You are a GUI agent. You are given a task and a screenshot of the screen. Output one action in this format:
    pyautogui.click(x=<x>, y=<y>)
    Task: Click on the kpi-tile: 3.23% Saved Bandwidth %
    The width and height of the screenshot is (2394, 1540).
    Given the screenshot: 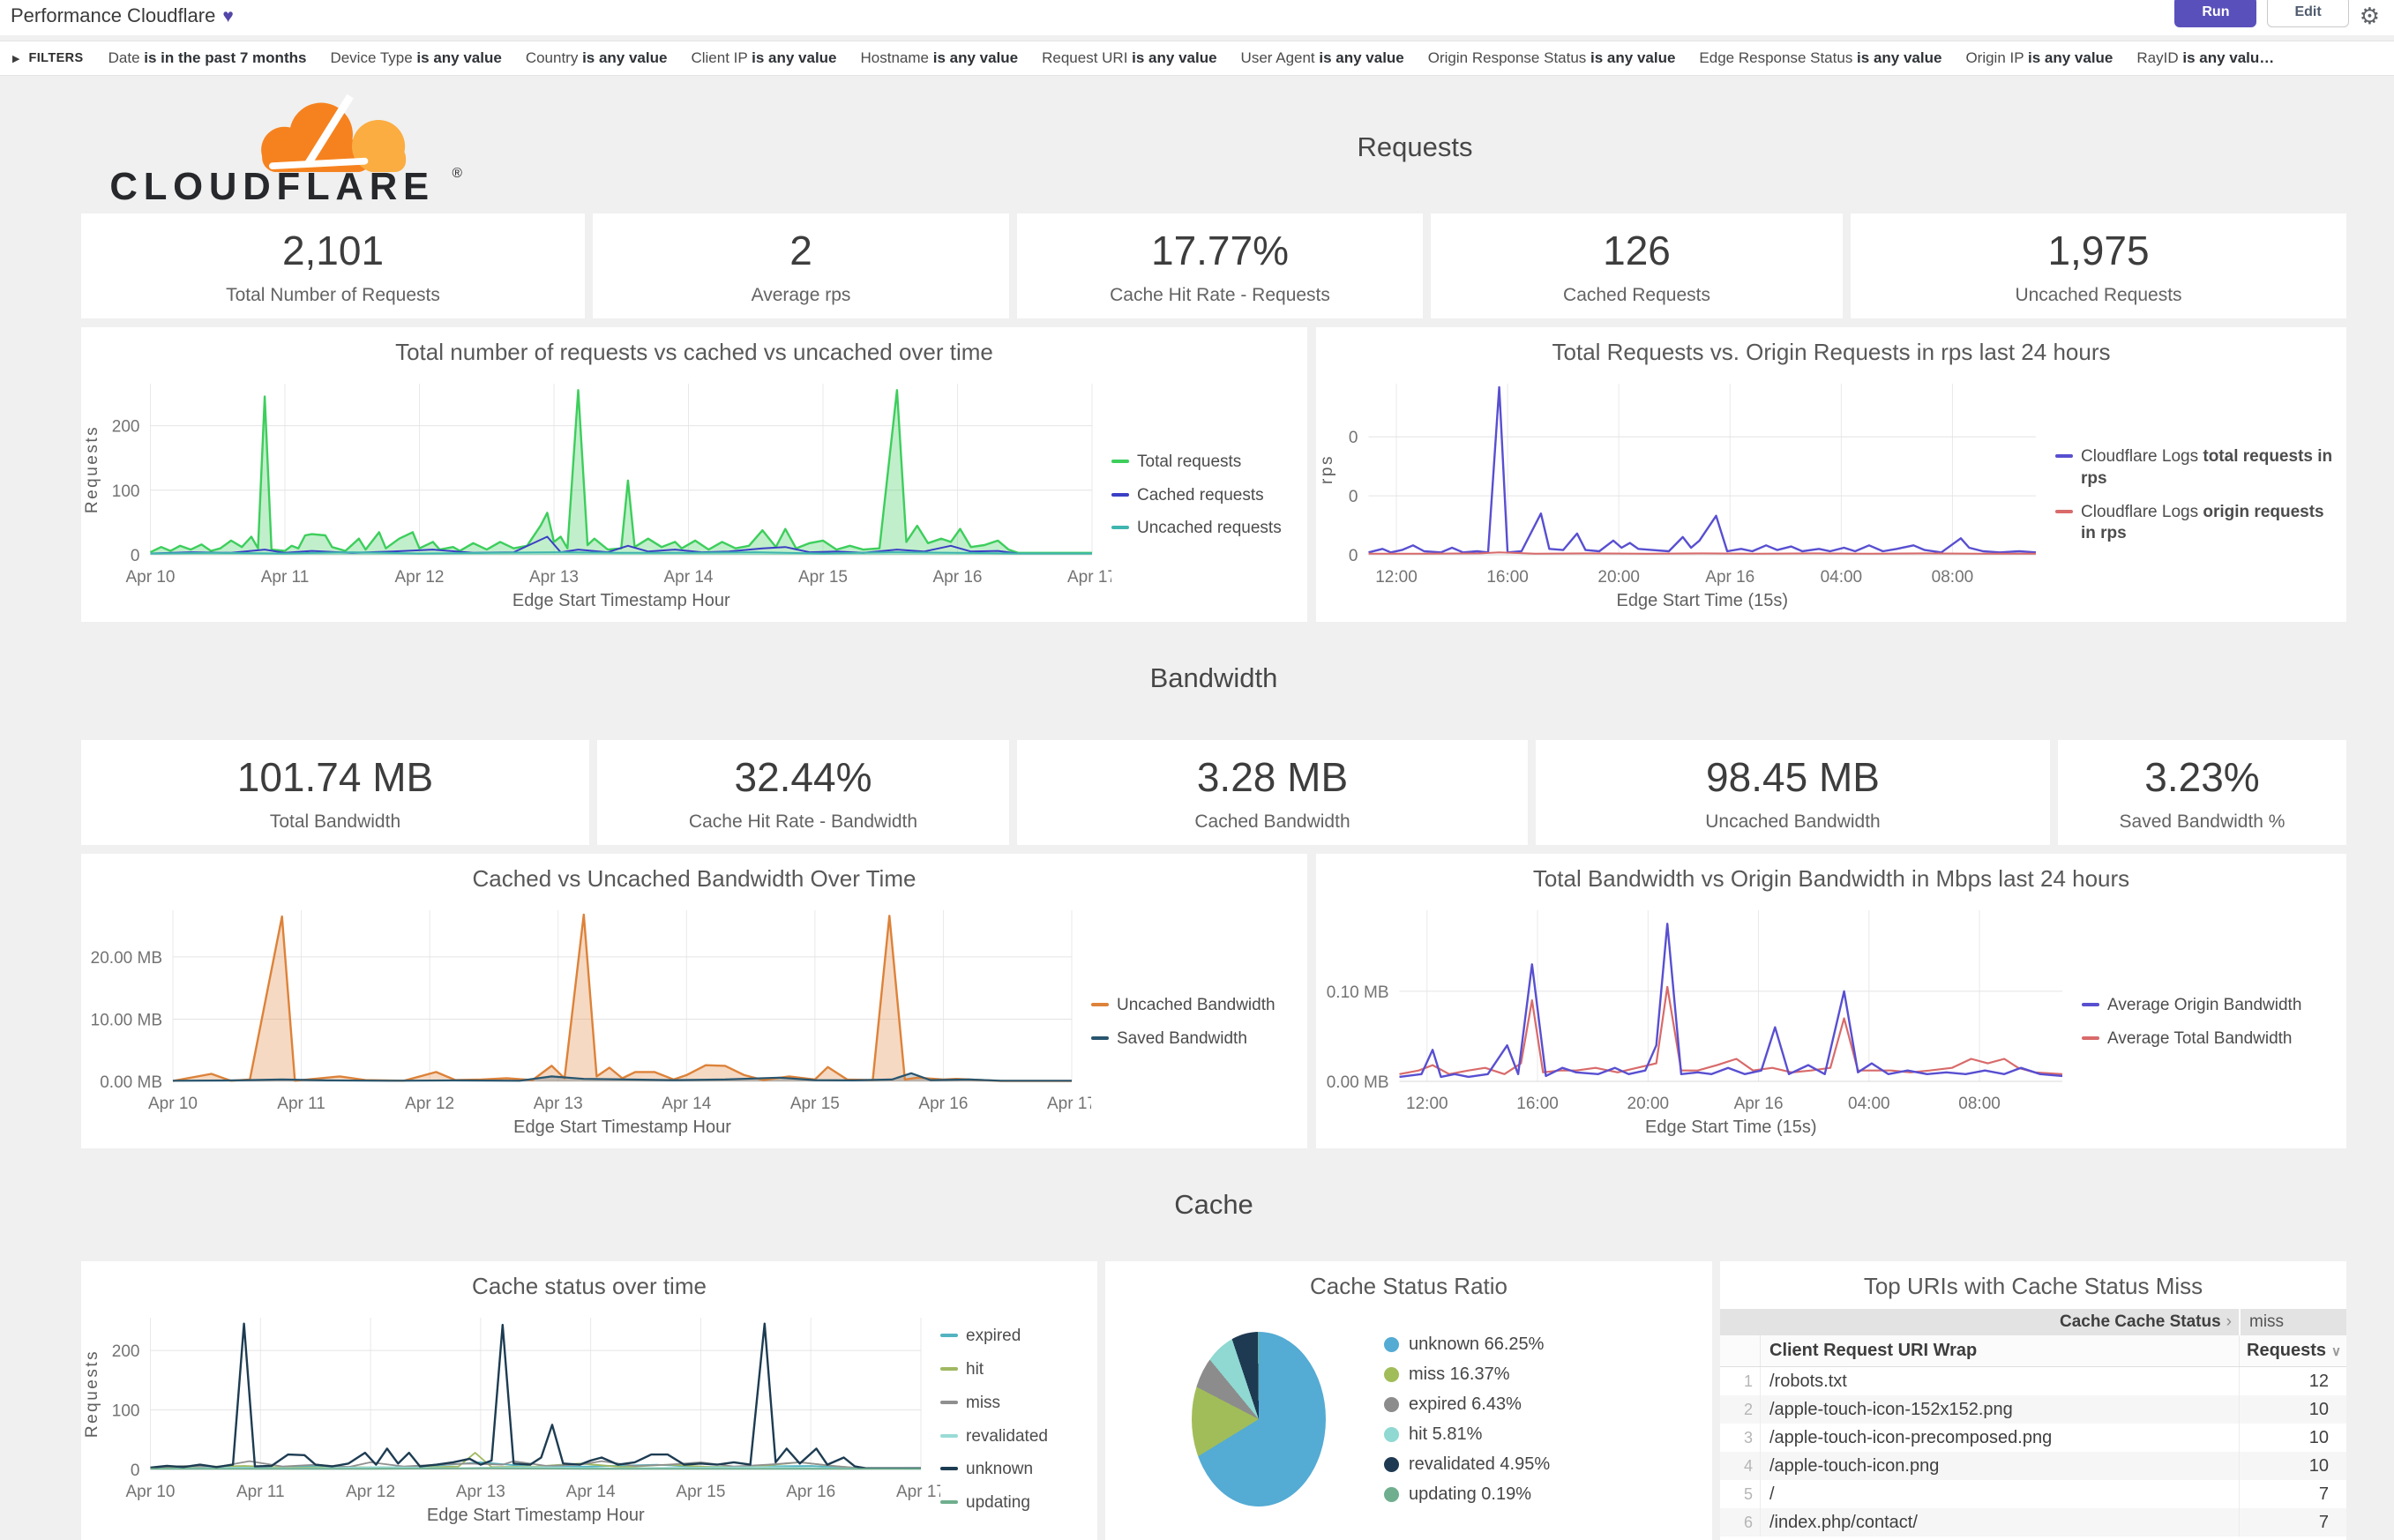 What is the action you would take?
    pyautogui.click(x=2202, y=792)
    